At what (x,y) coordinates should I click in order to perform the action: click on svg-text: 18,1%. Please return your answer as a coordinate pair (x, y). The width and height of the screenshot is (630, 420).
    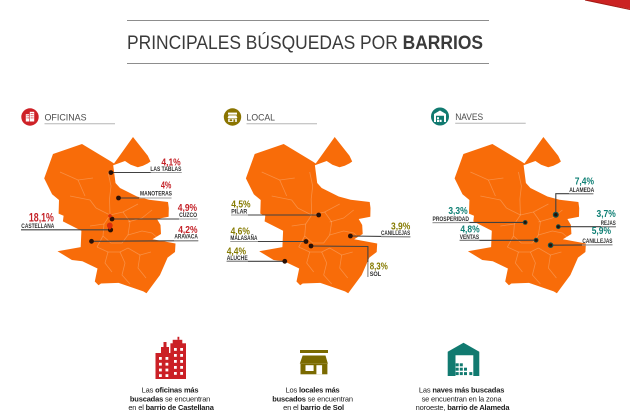
    Looking at the image, I should click on (41, 219).